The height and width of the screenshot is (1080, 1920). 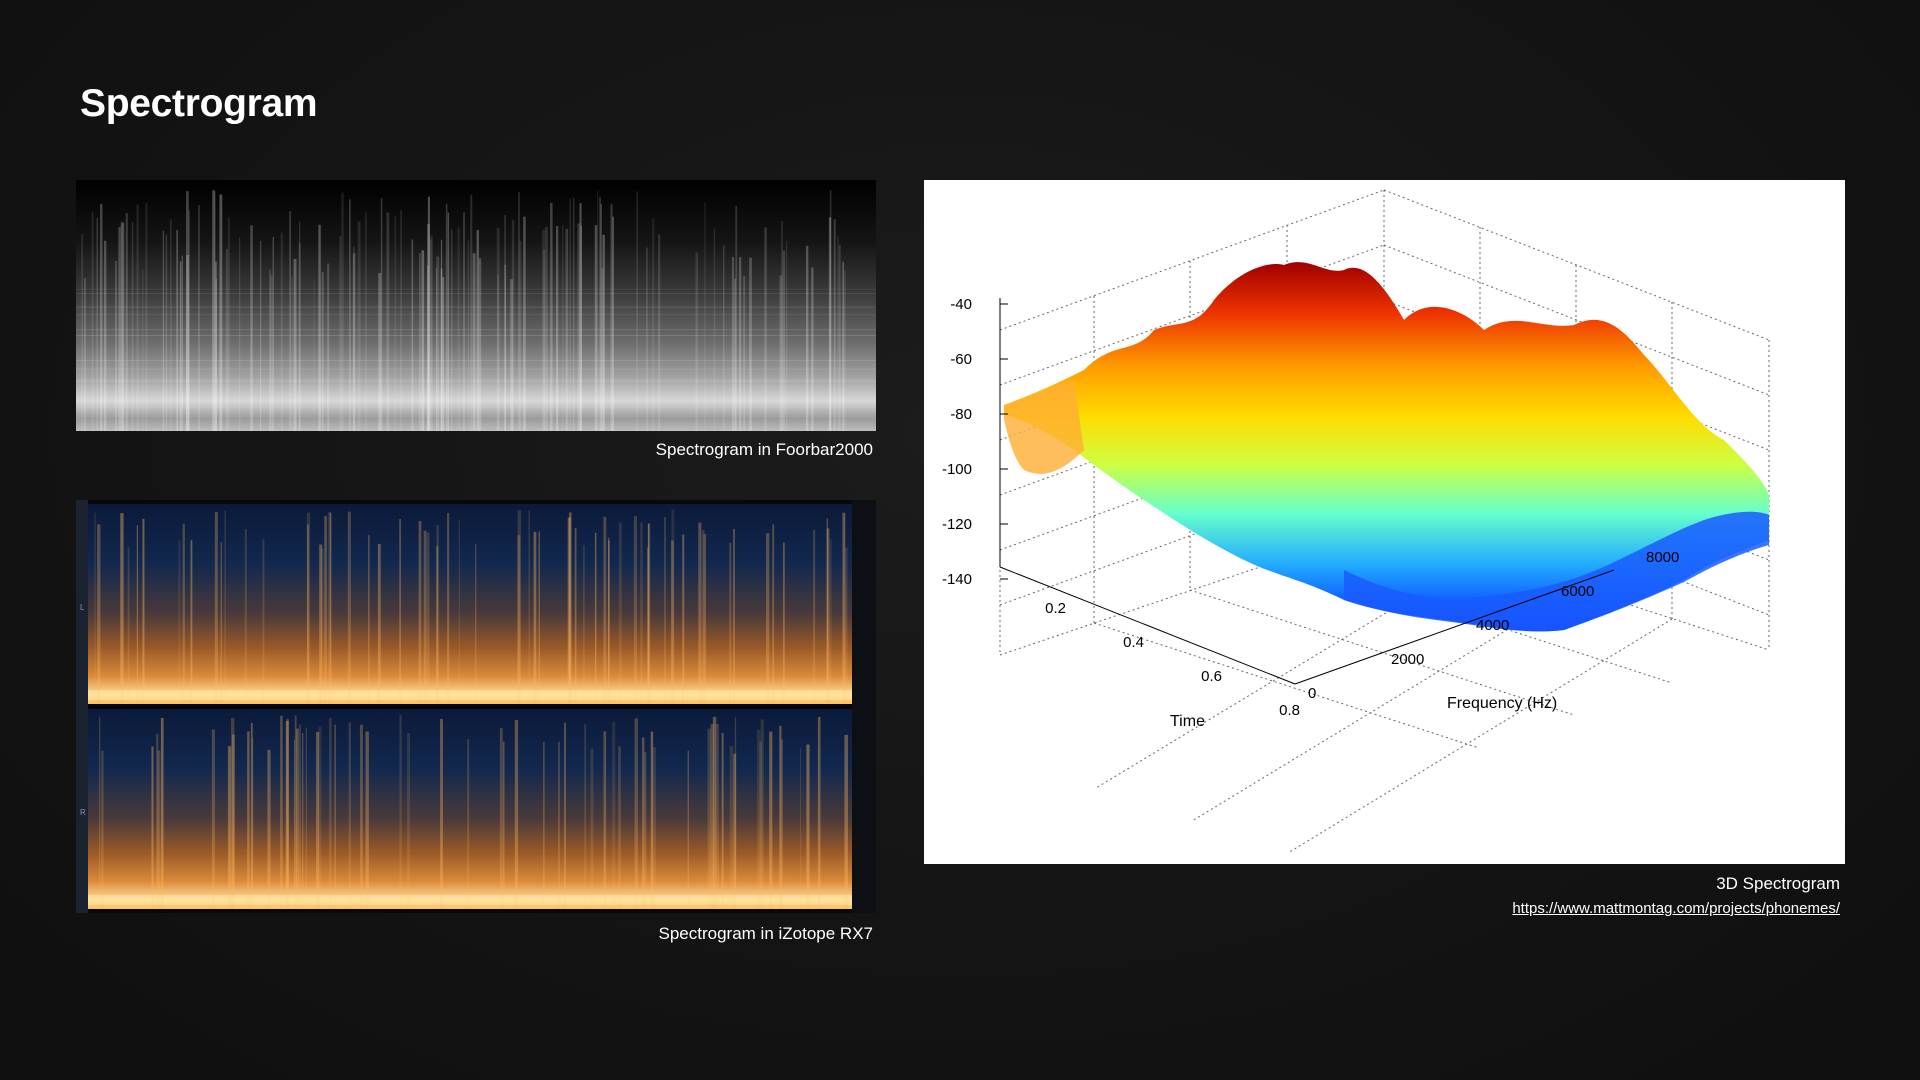 I want to click on foobar-caption: Spectrogram in Foorbar2000, so click(x=764, y=449).